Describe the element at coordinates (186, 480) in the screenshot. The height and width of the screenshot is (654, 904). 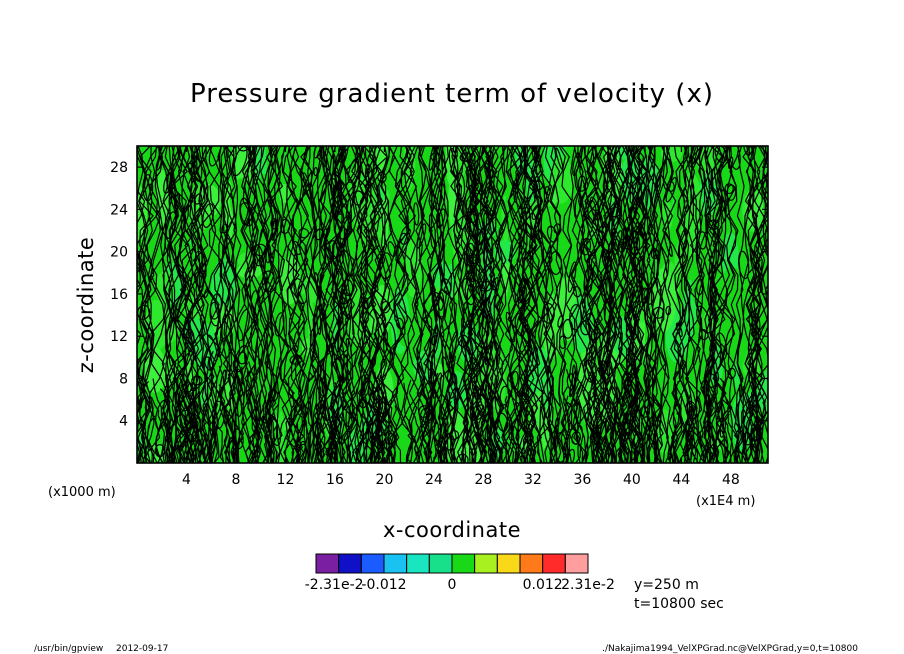
I see `x-tick-label: 4` at that location.